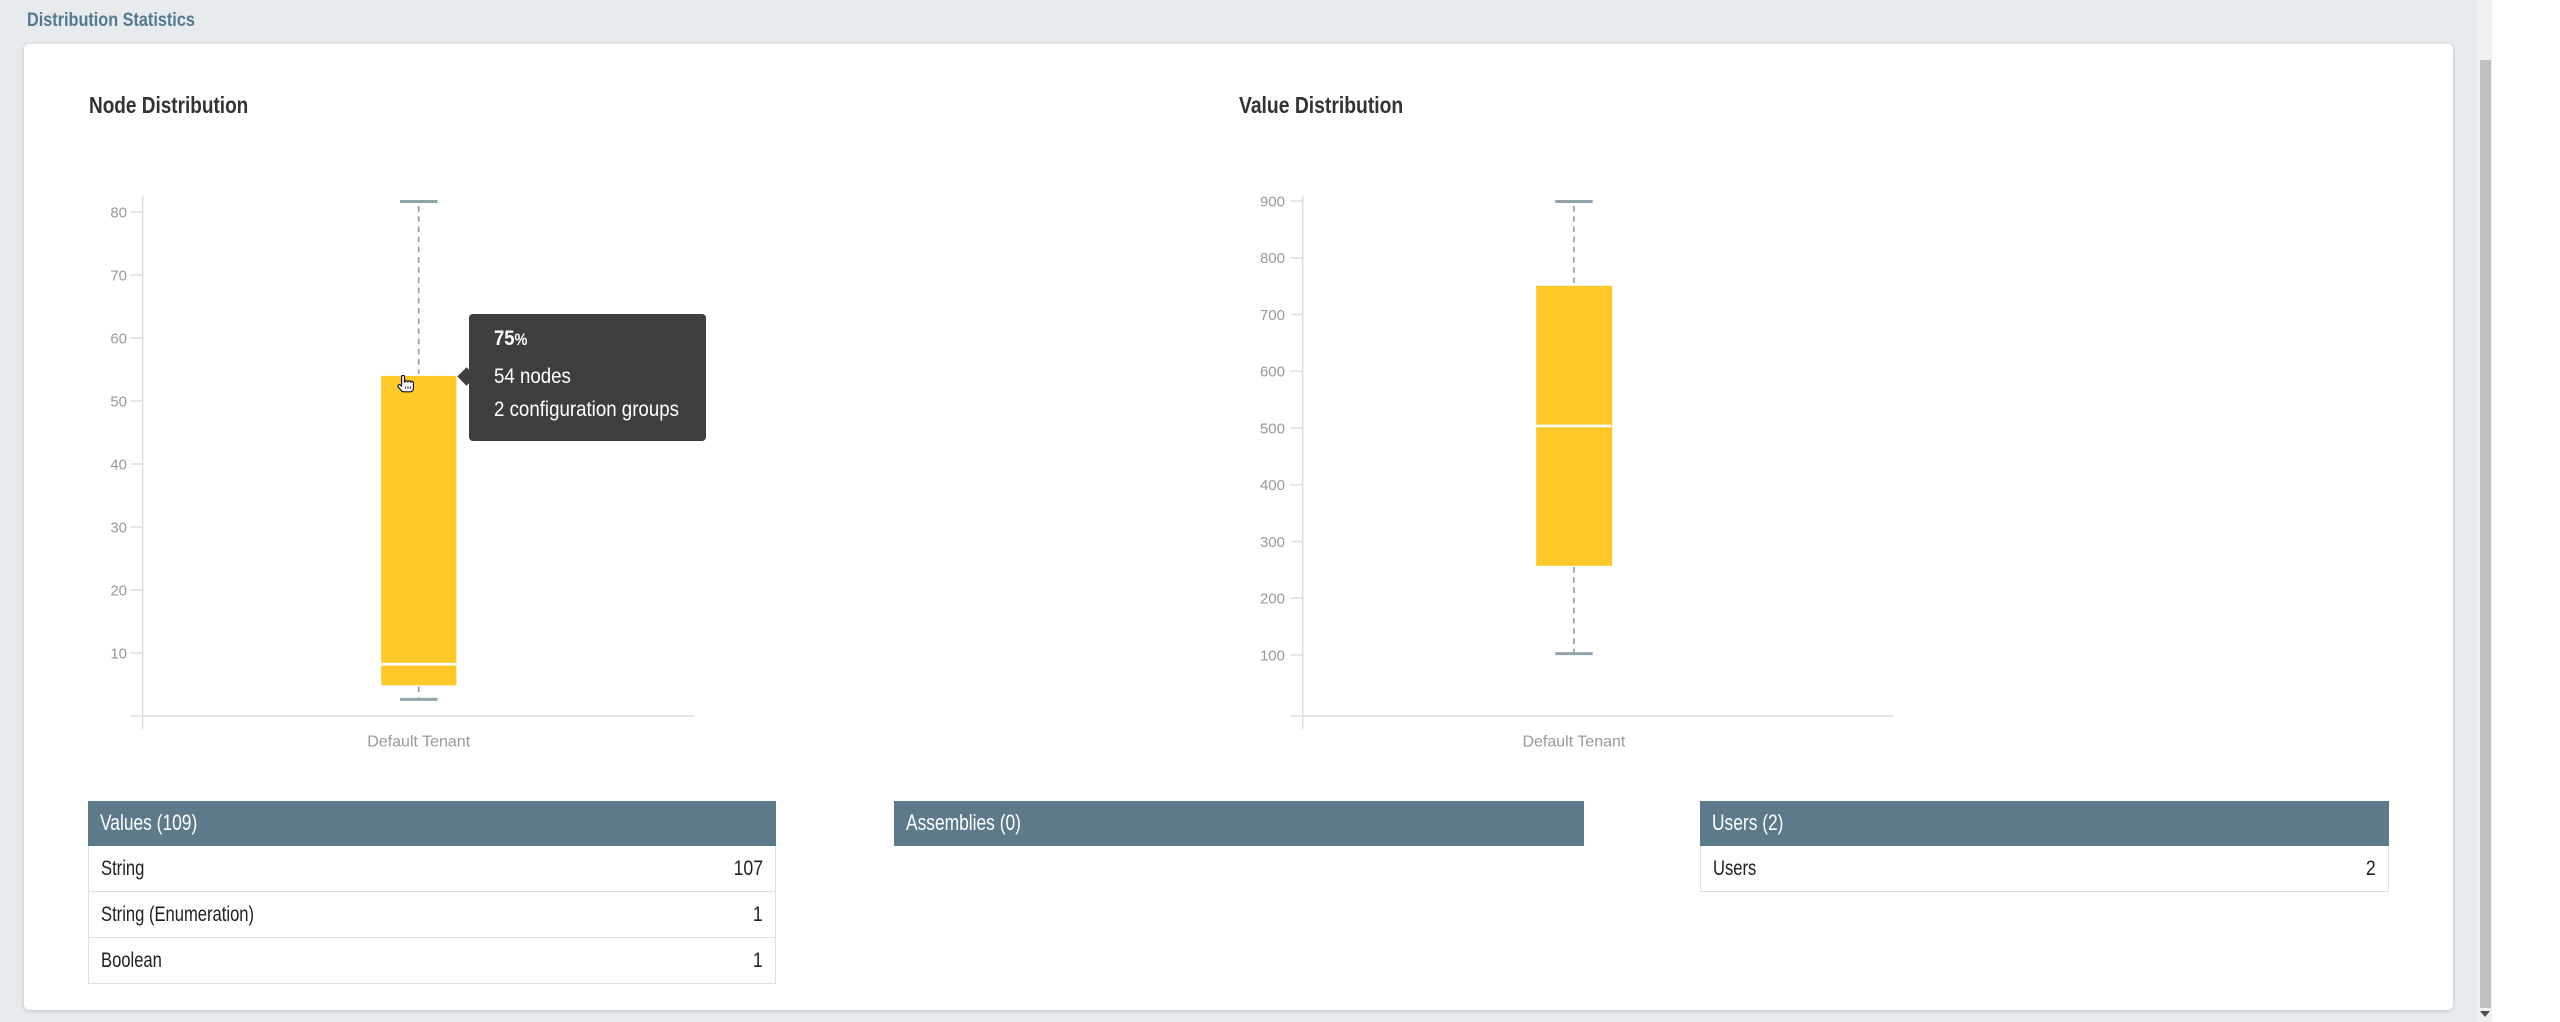 This screenshot has width=2560, height=1022. What do you see at coordinates (1272, 201) in the screenshot?
I see `svg-text: 900` at bounding box center [1272, 201].